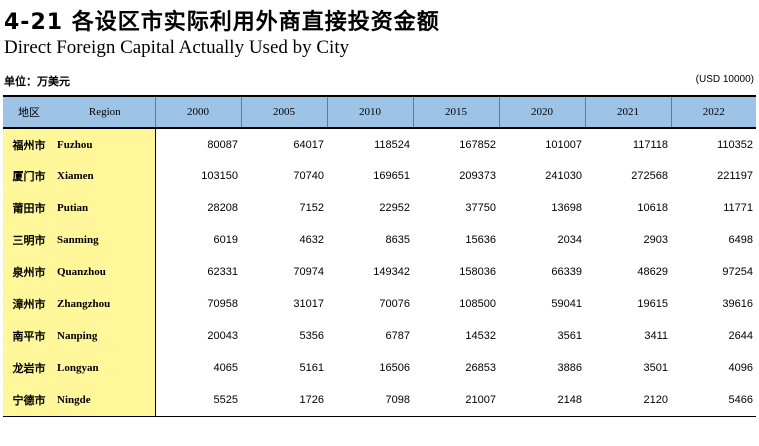  What do you see at coordinates (649, 176) in the screenshot?
I see `value-cell: 272568` at bounding box center [649, 176].